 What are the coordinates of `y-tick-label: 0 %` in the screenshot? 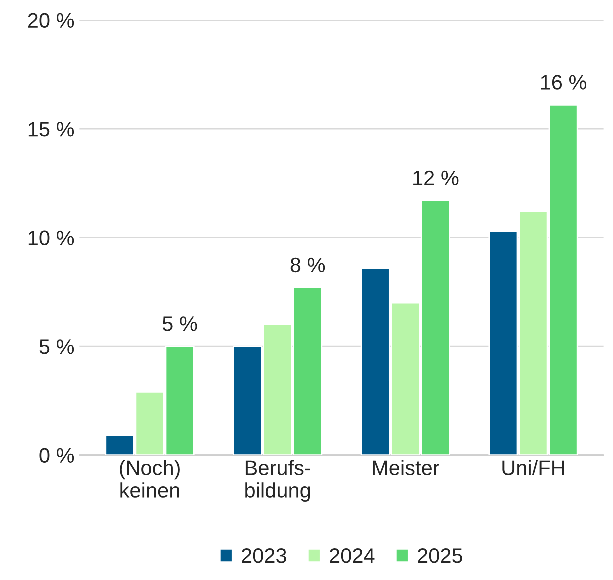 It's located at (57, 456).